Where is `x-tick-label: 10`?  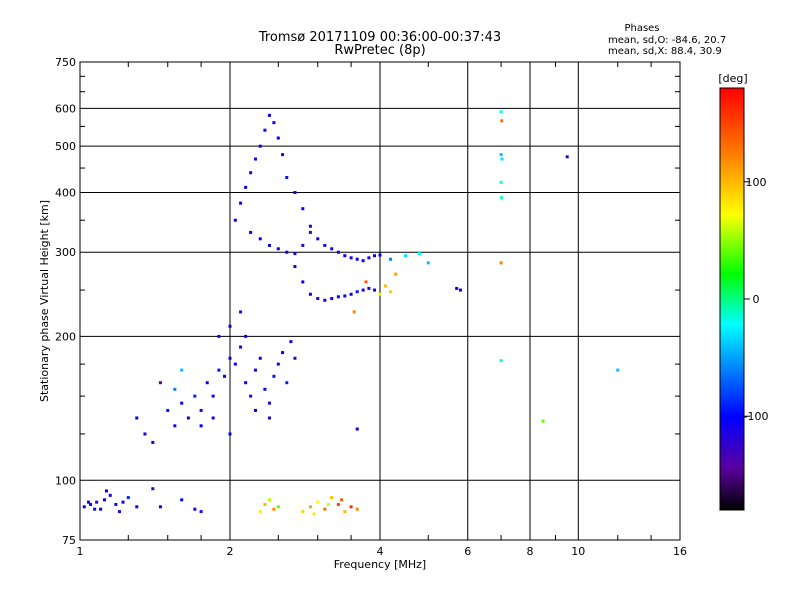 x-tick-label: 10 is located at coordinates (578, 551).